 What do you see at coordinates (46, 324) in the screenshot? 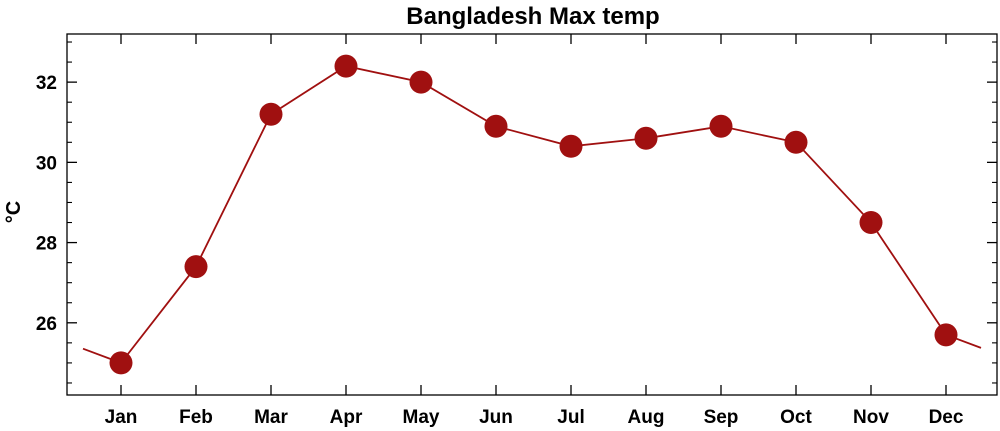
I see `y-tick-label: 26` at bounding box center [46, 324].